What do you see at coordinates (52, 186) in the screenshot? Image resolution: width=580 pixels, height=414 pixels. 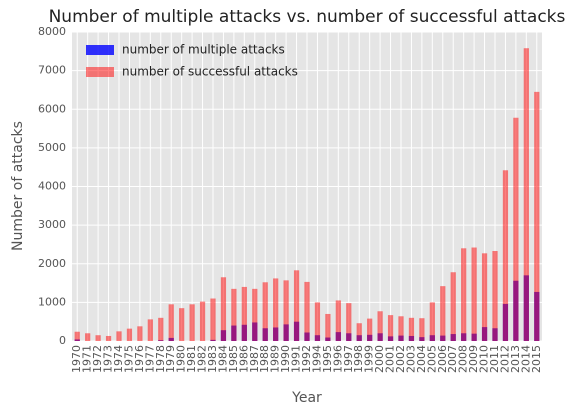 I see `y-tick-label: 4000` at bounding box center [52, 186].